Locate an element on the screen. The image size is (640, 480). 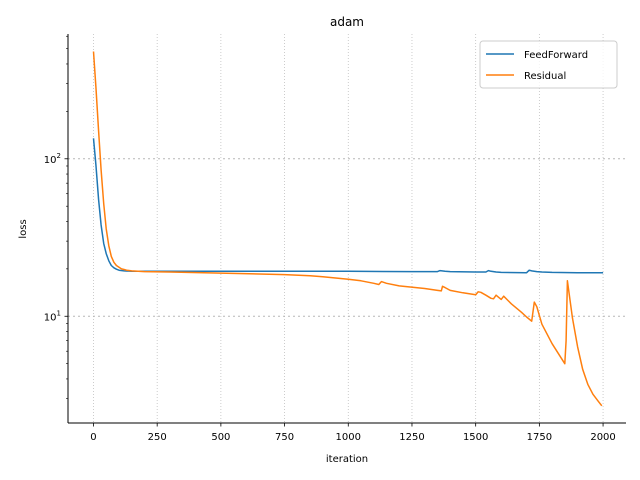
y-axis-label: loss is located at coordinates (23, 228).